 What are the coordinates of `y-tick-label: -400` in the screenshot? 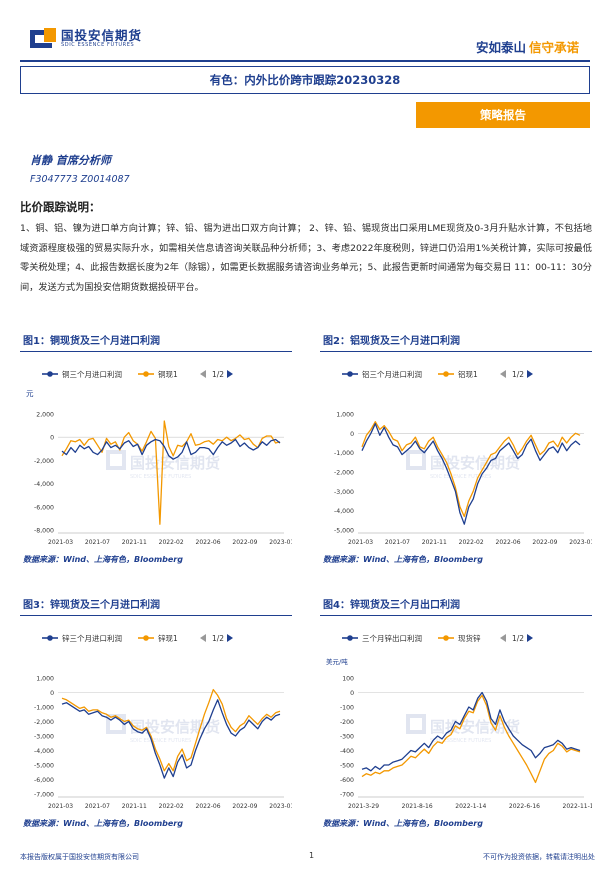 It's located at (347, 751).